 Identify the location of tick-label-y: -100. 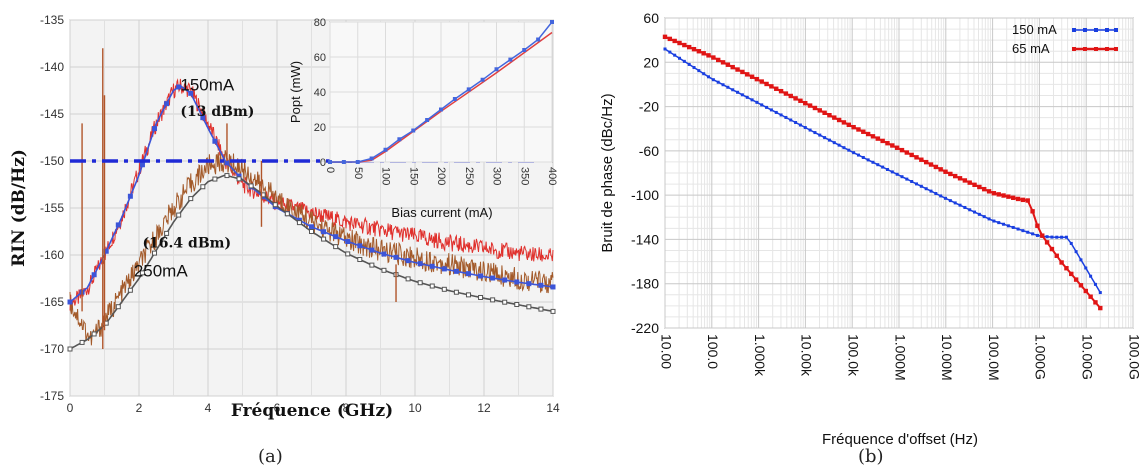
(645, 195).